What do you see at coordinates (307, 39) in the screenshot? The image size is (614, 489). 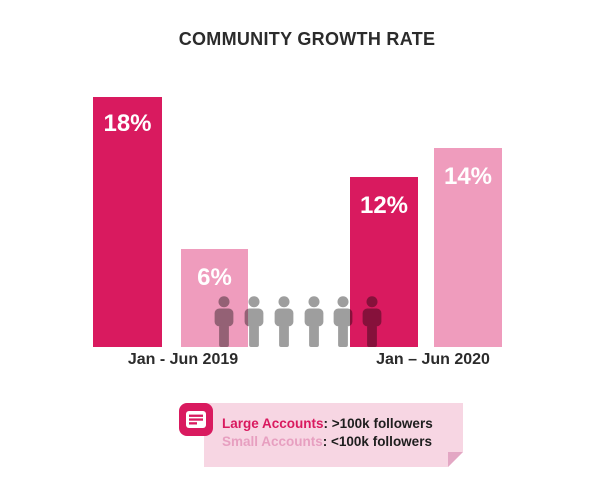 I see `chart-title: COMMUNITY GROWTH RATE` at bounding box center [307, 39].